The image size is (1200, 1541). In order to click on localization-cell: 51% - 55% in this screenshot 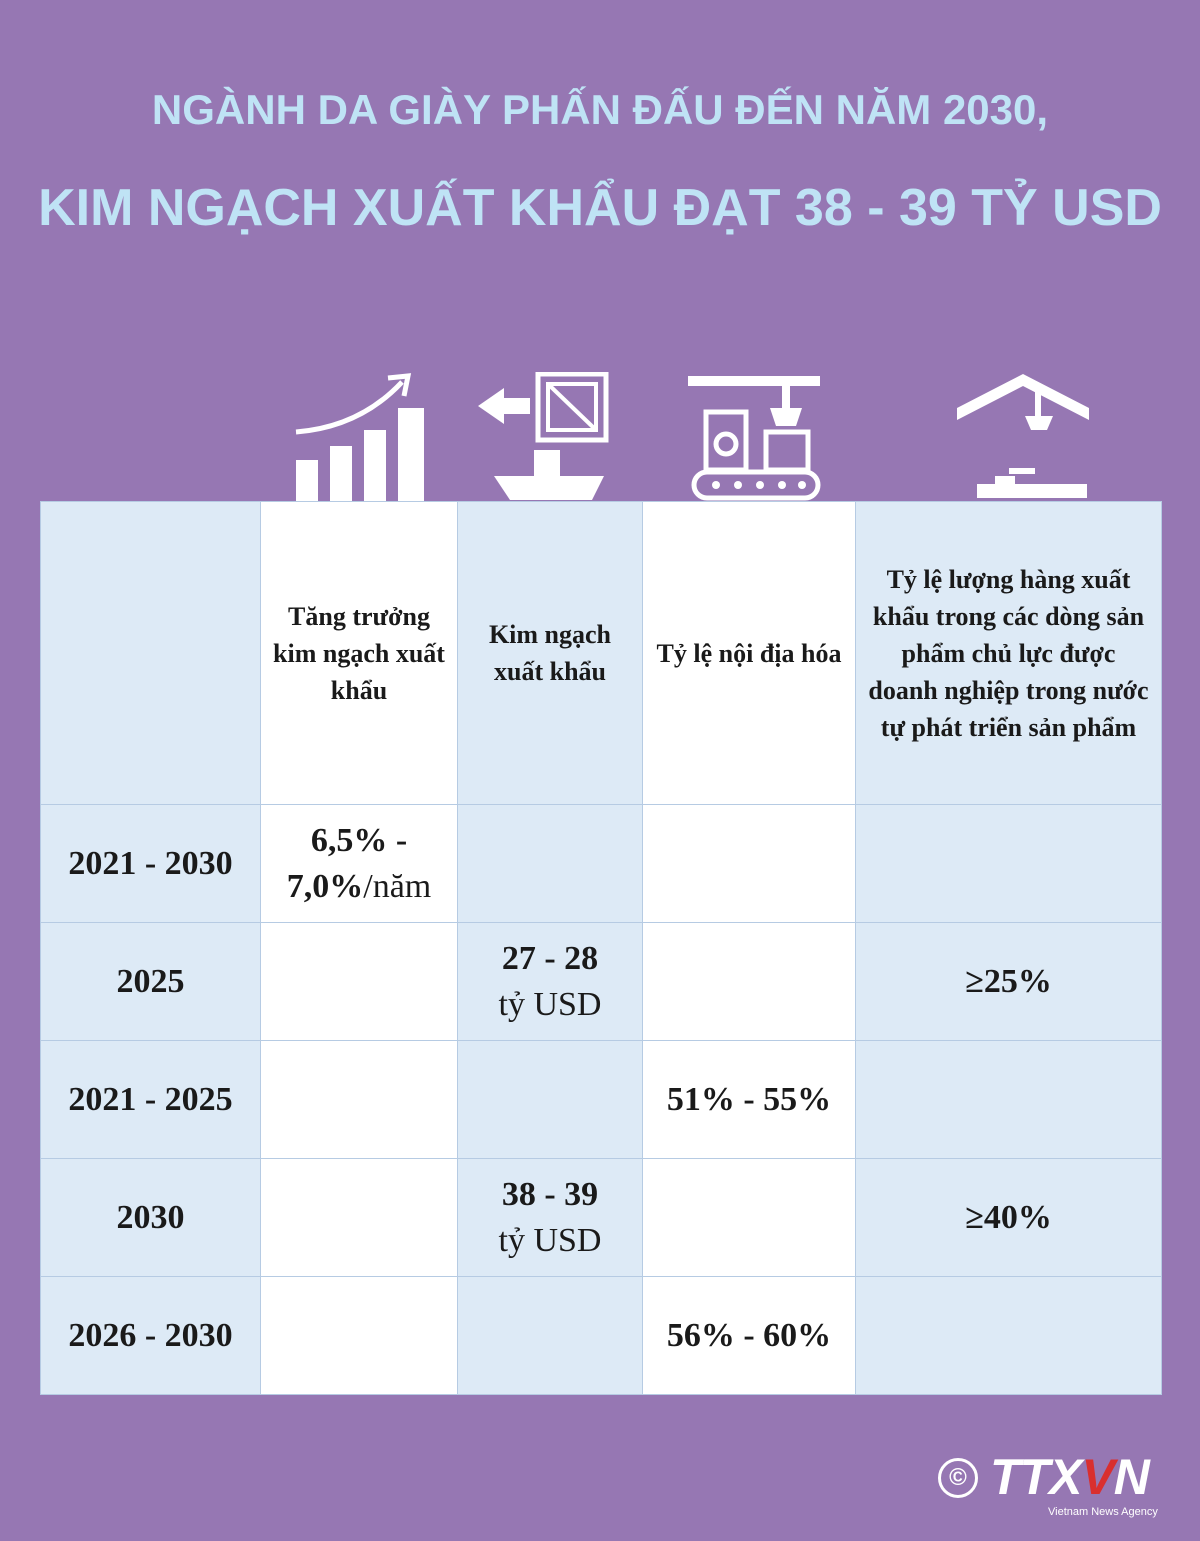, I will do `click(749, 1099)`.